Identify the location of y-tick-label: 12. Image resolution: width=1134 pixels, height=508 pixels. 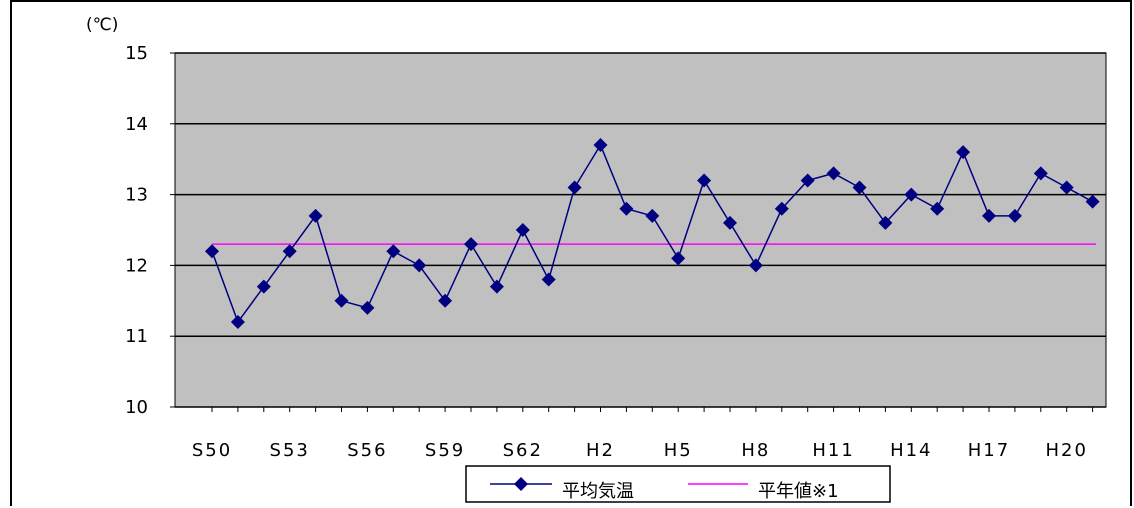
(136, 265).